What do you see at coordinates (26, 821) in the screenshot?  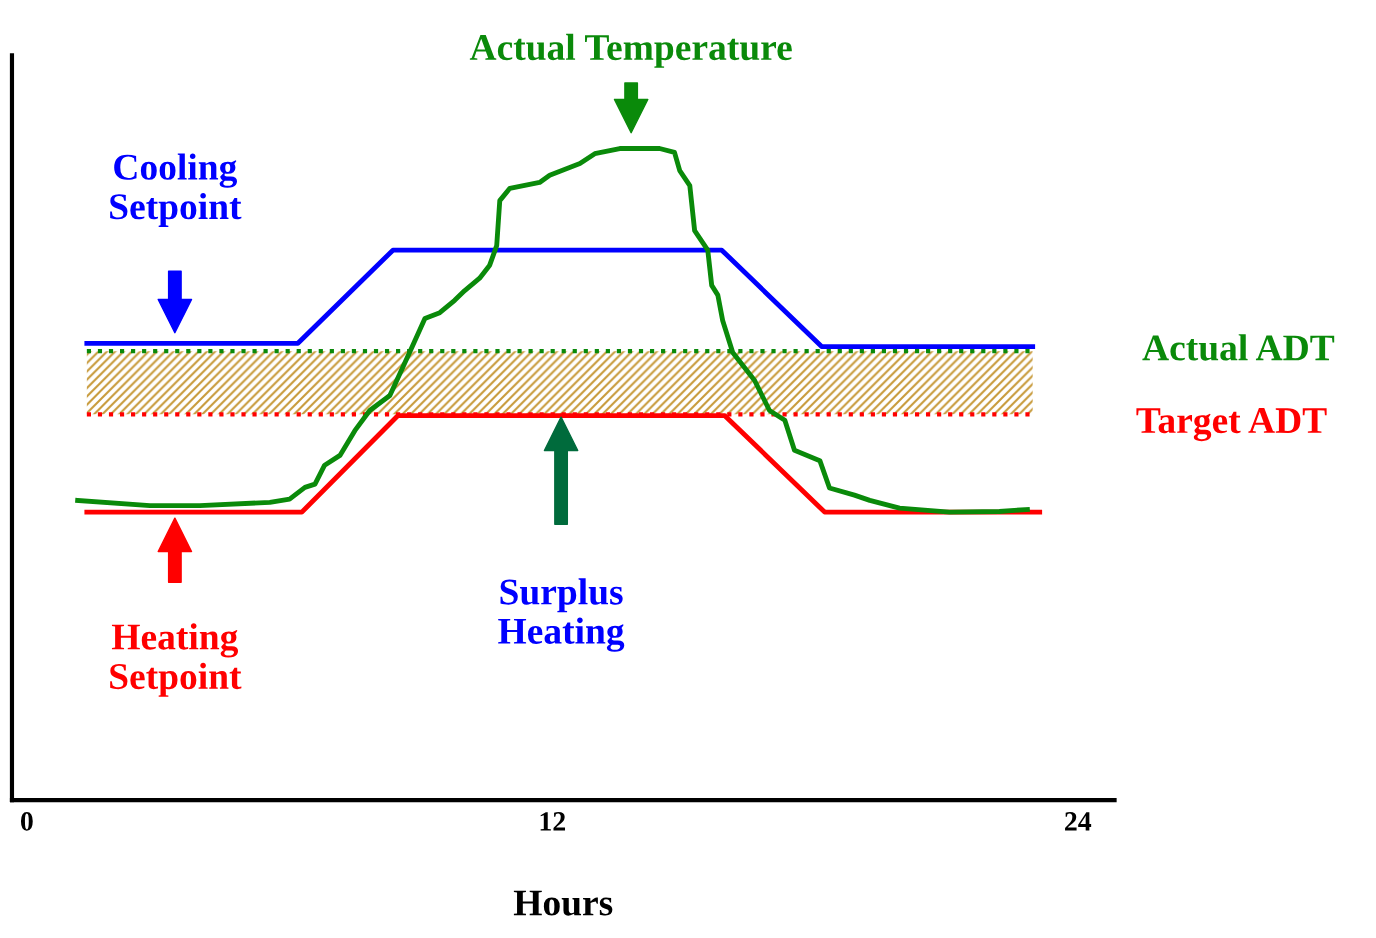 I see `x-tick-label: 0` at bounding box center [26, 821].